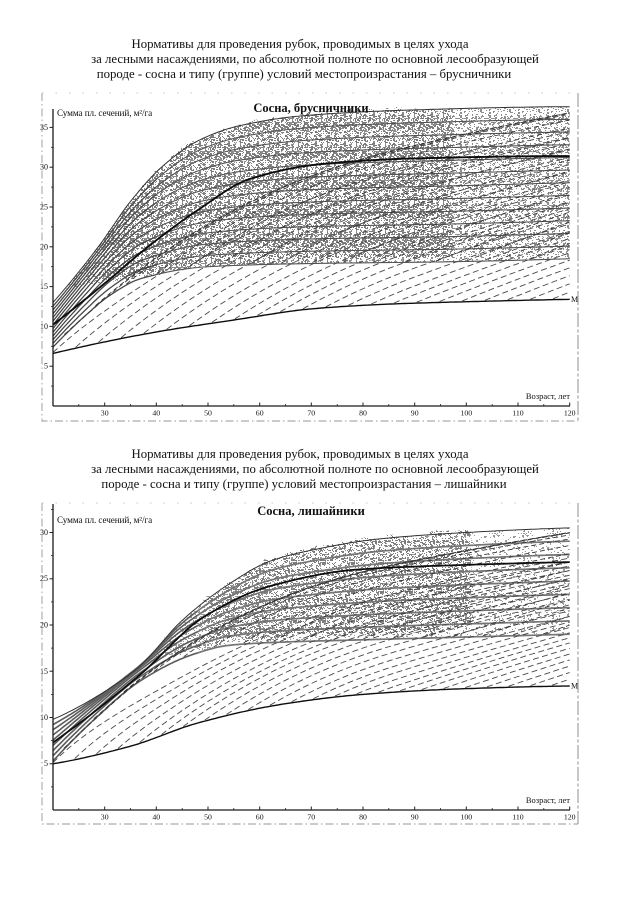 The width and height of the screenshot is (640, 905). I want to click on svg-text: 35, so click(44, 127).